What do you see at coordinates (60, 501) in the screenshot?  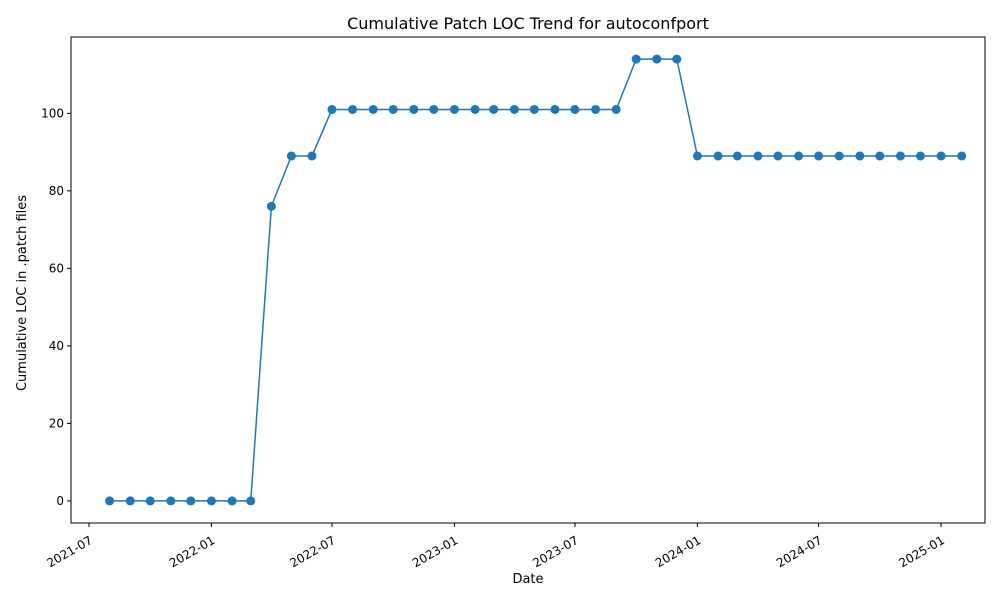 I see `y-tick-label: 0` at bounding box center [60, 501].